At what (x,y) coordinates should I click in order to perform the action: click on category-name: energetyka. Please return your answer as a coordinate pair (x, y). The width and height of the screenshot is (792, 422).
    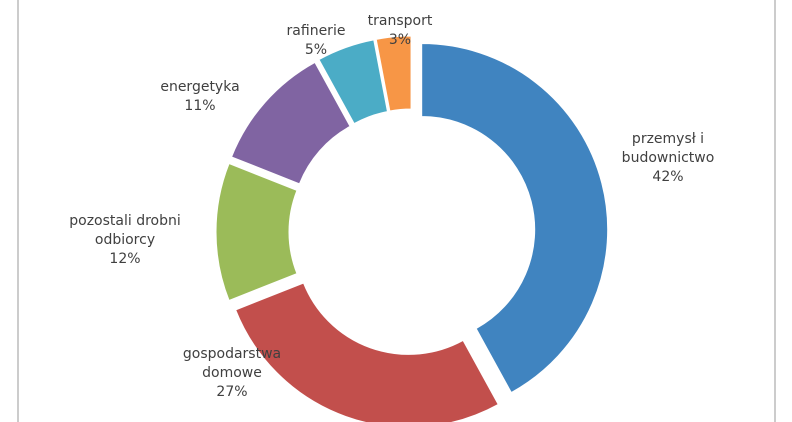
    Looking at the image, I should click on (200, 87).